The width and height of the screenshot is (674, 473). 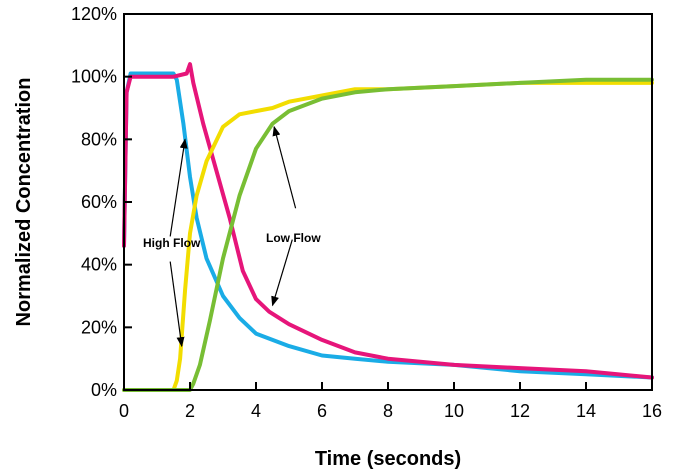 What do you see at coordinates (256, 411) in the screenshot?
I see `x-tick-label: 4` at bounding box center [256, 411].